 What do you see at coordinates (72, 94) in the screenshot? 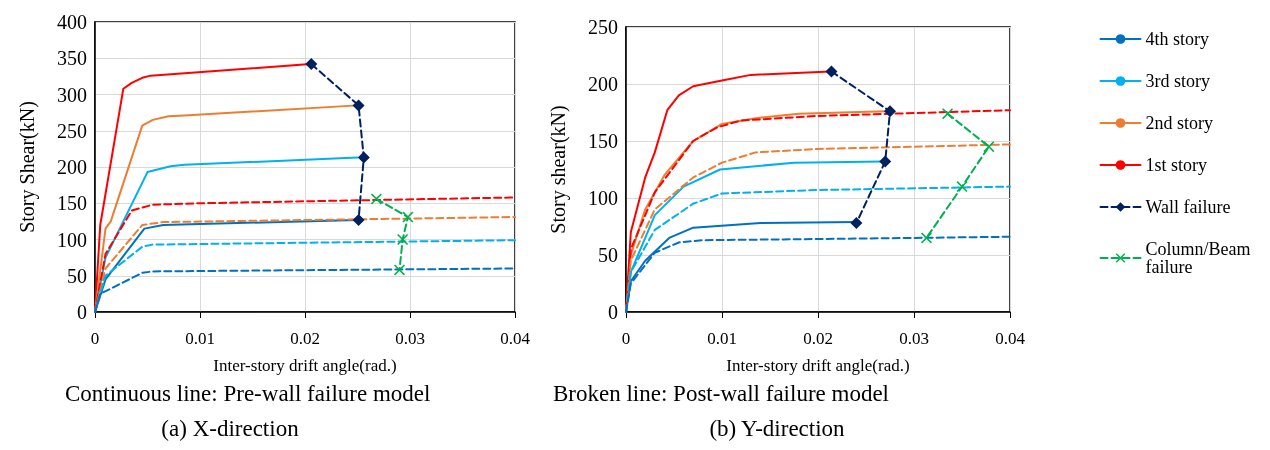
I see `y-tick-label: 300` at bounding box center [72, 94].